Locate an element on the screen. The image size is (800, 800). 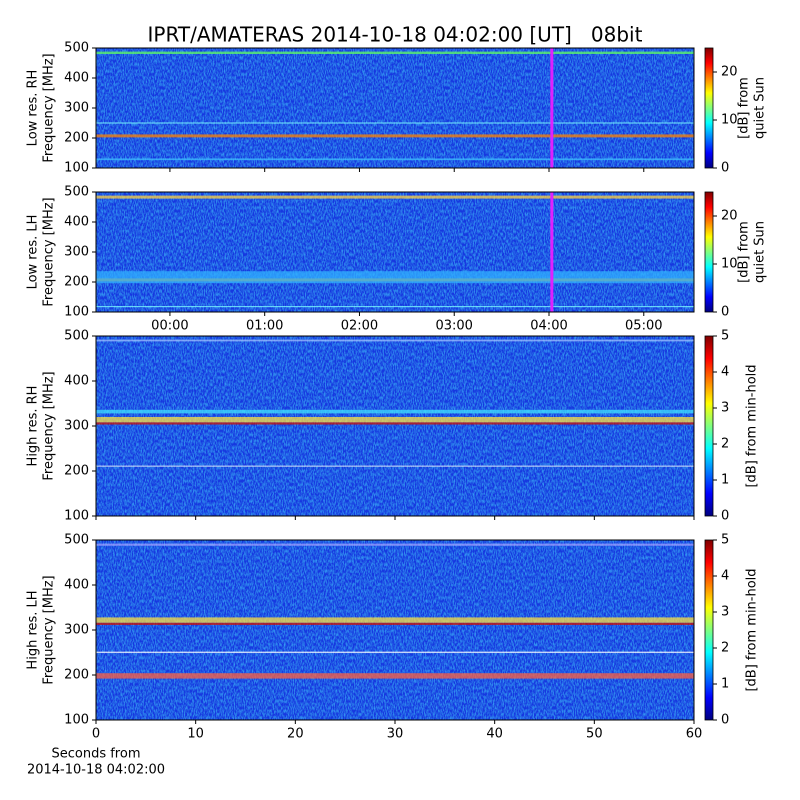
x-axis-label: Seconds from is located at coordinates (95, 754).